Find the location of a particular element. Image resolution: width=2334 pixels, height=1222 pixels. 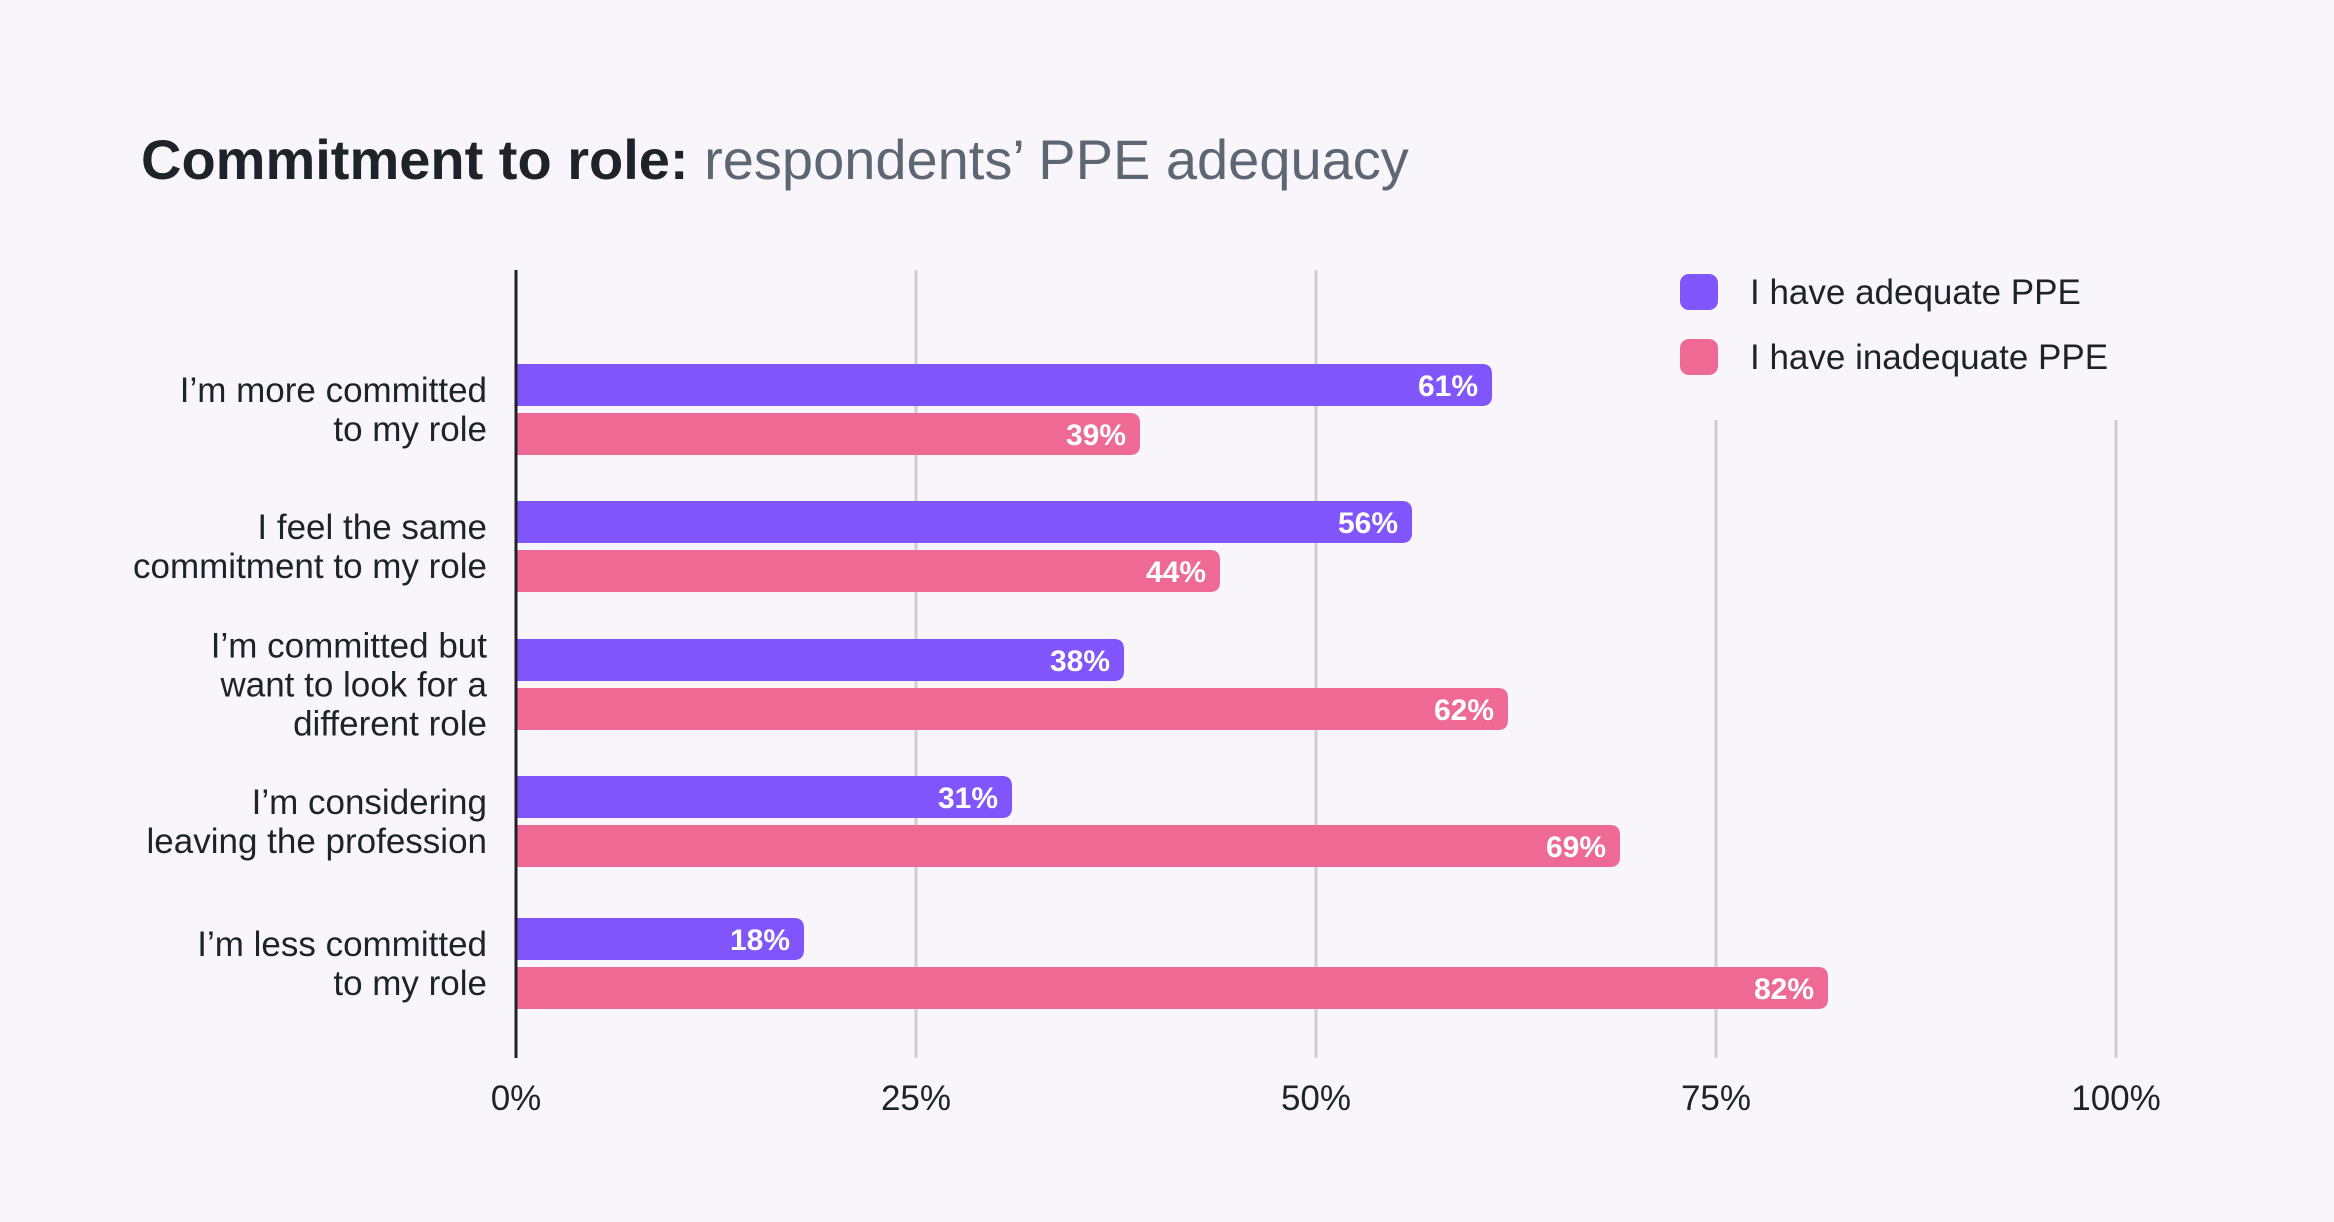

x-tick-label-0: 0% is located at coordinates (516, 1098).